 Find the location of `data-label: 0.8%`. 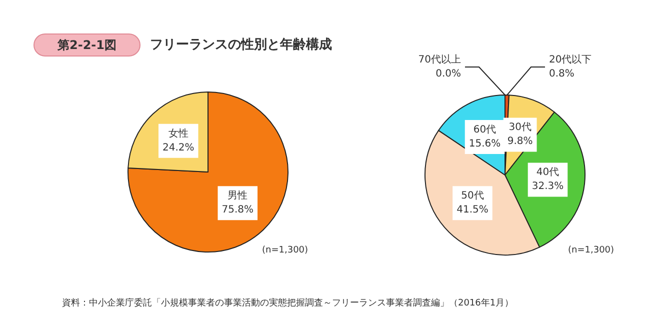

data-label: 0.8% is located at coordinates (561, 74).